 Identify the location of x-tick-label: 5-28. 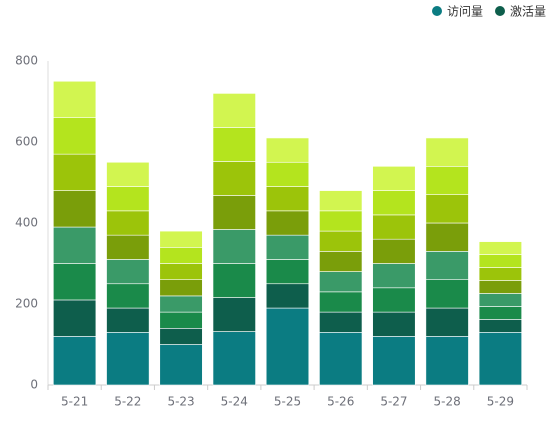
(447, 402).